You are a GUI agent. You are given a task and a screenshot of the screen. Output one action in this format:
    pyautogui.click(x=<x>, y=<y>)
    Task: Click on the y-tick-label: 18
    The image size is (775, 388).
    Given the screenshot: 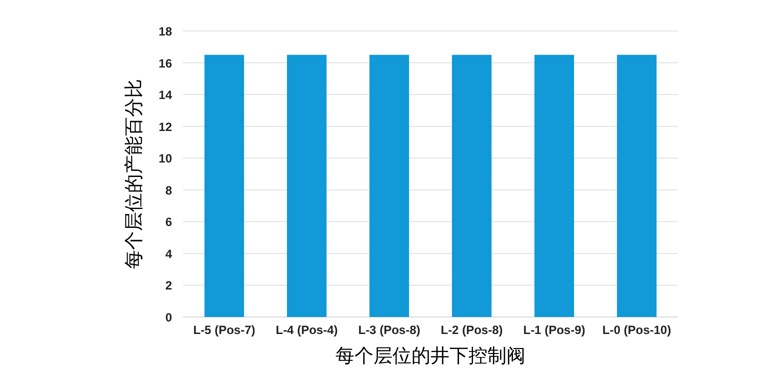 What is the action you would take?
    pyautogui.click(x=165, y=31)
    